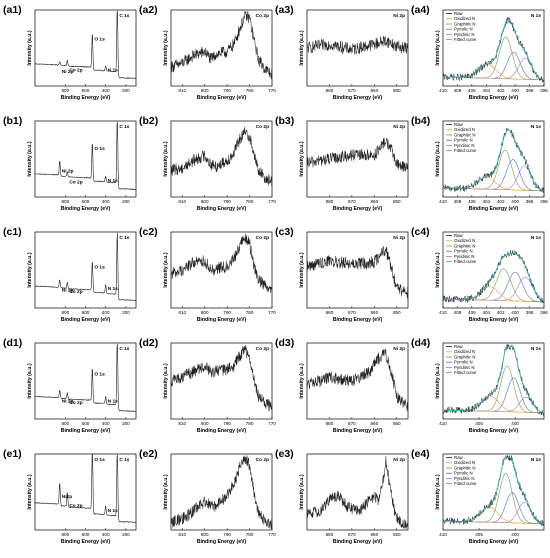 Image resolution: width=550 pixels, height=558 pixels. Describe the element at coordinates (227, 534) in the screenshot. I see `x-tick-label: 790` at that location.